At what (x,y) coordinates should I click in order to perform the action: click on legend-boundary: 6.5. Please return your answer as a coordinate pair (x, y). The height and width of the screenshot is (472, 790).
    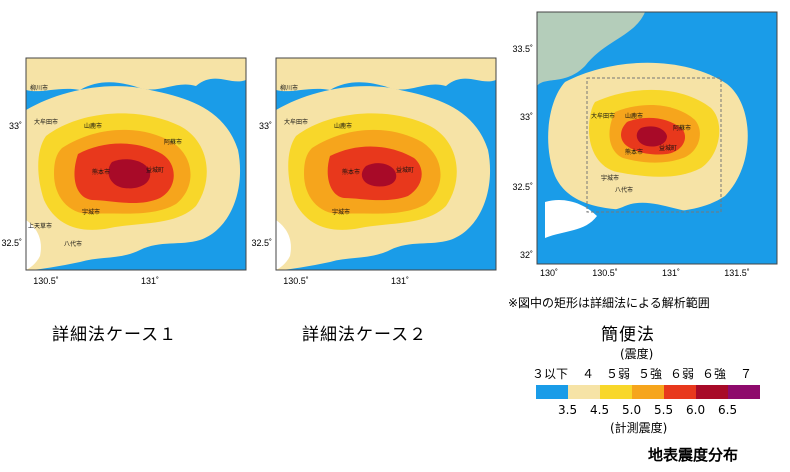
    Looking at the image, I should click on (728, 410).